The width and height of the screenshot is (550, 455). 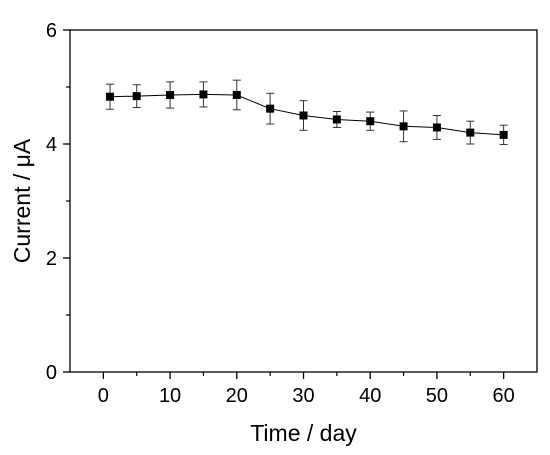 I want to click on y-tick-label: 4, so click(x=51, y=145).